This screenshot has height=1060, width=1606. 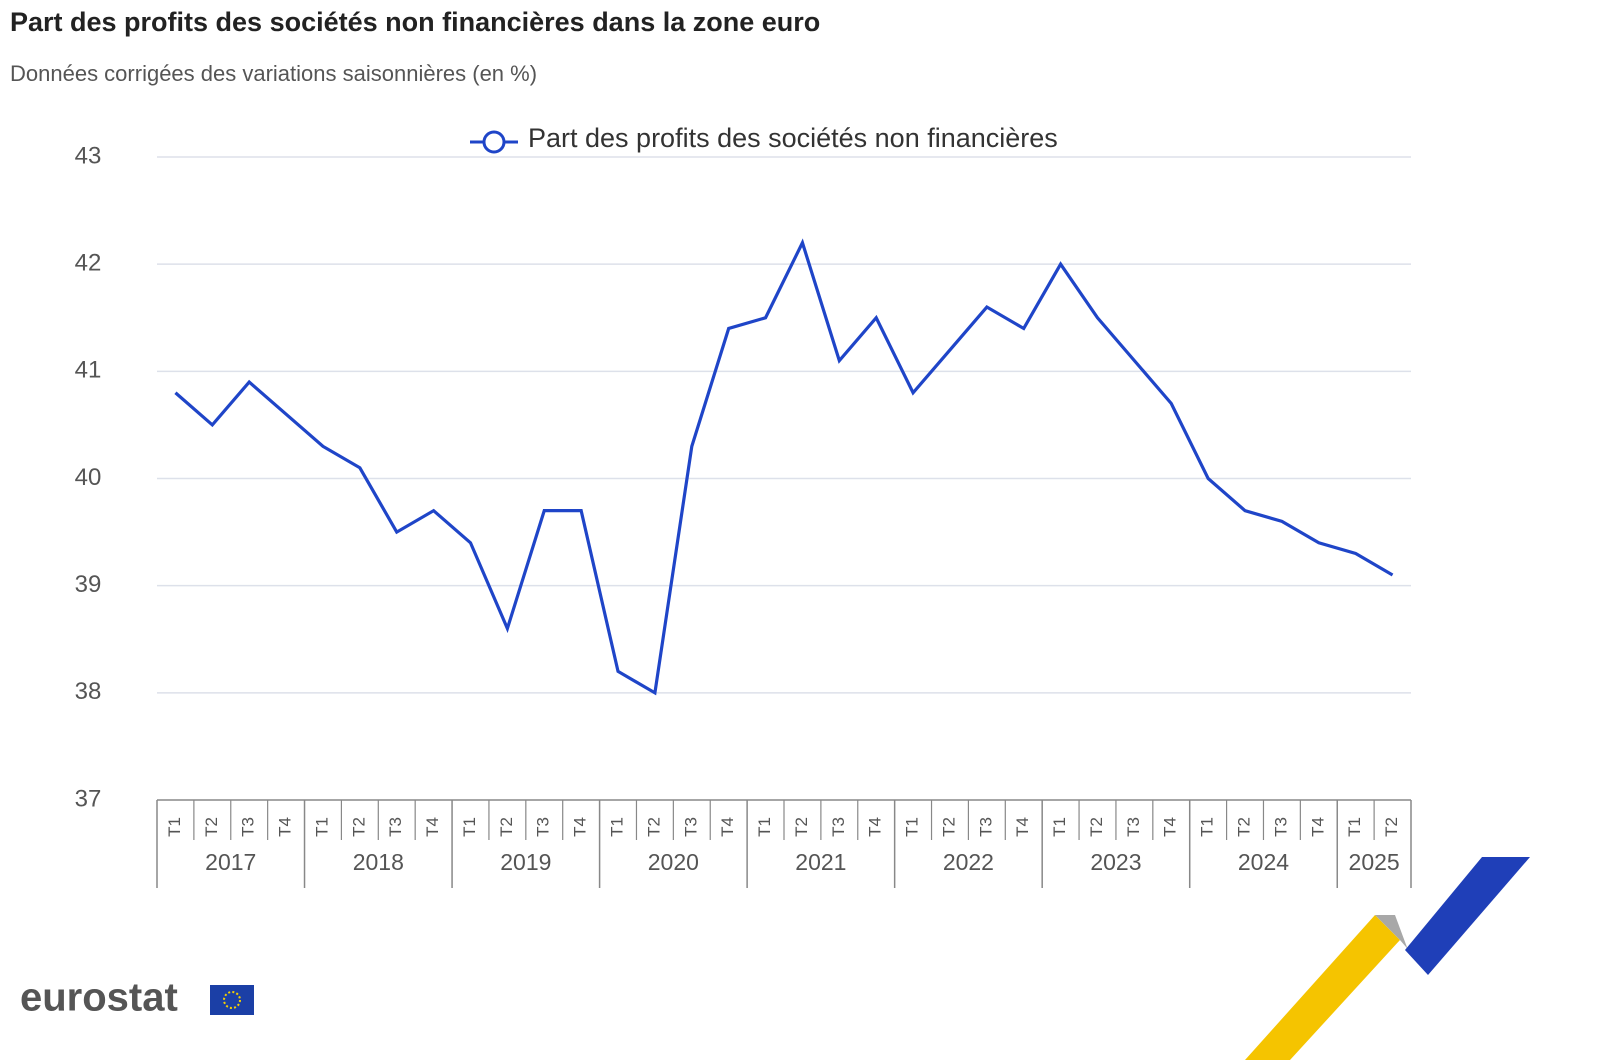 I want to click on logo-text: eurostat, so click(x=99, y=998).